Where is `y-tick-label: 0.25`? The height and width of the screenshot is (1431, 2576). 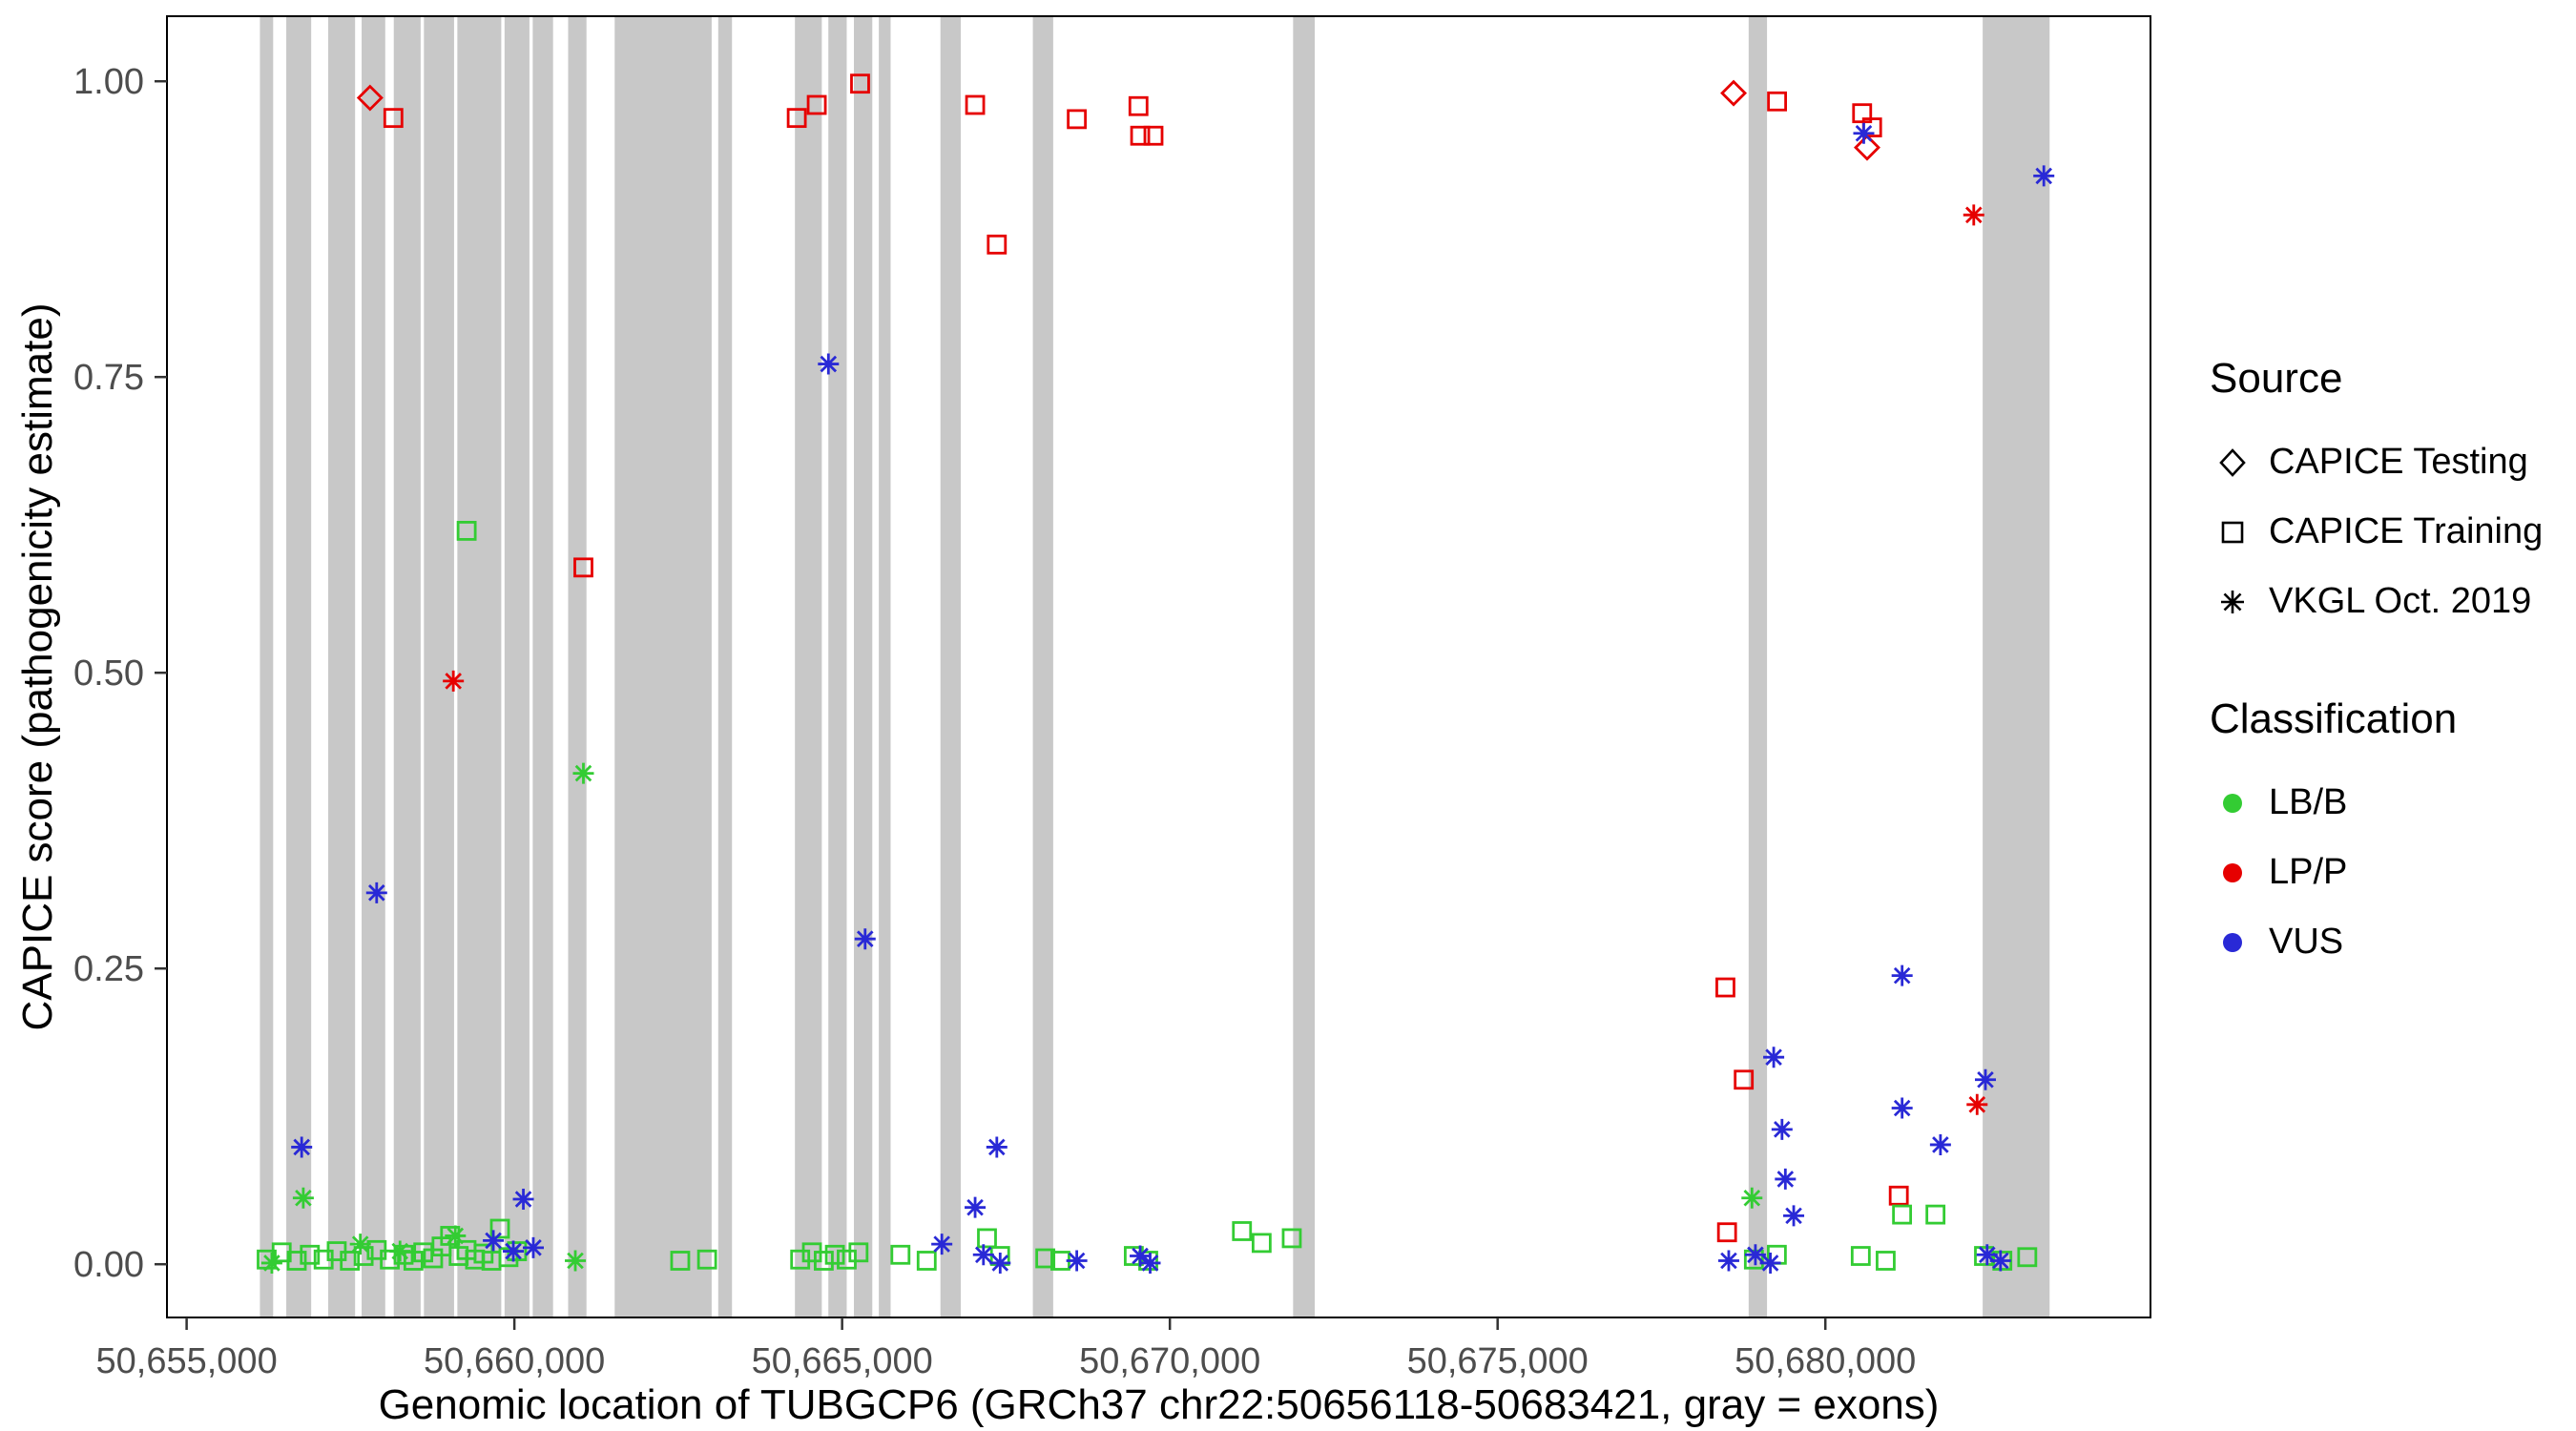 y-tick-label: 0.25 is located at coordinates (108, 969).